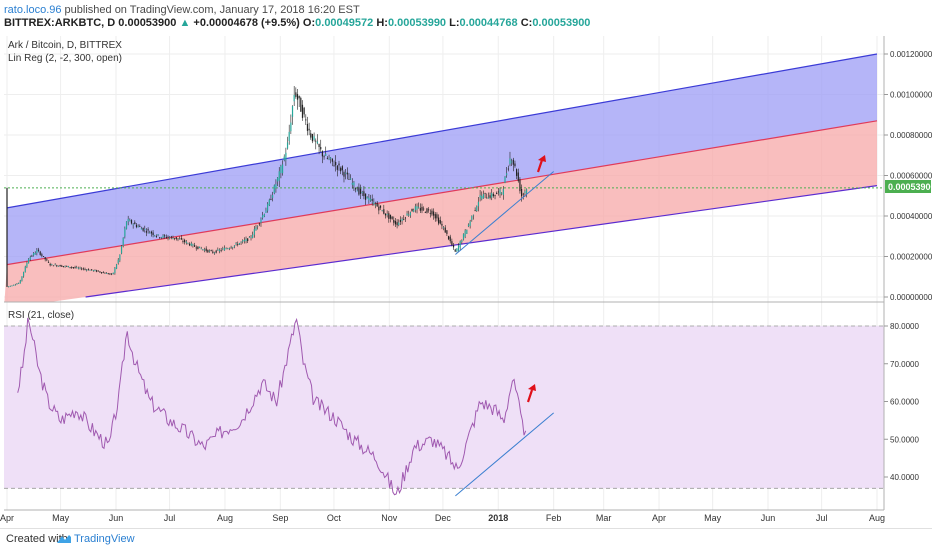 The width and height of the screenshot is (932, 551). What do you see at coordinates (498, 518) in the screenshot?
I see `time-tick-label: 2018` at bounding box center [498, 518].